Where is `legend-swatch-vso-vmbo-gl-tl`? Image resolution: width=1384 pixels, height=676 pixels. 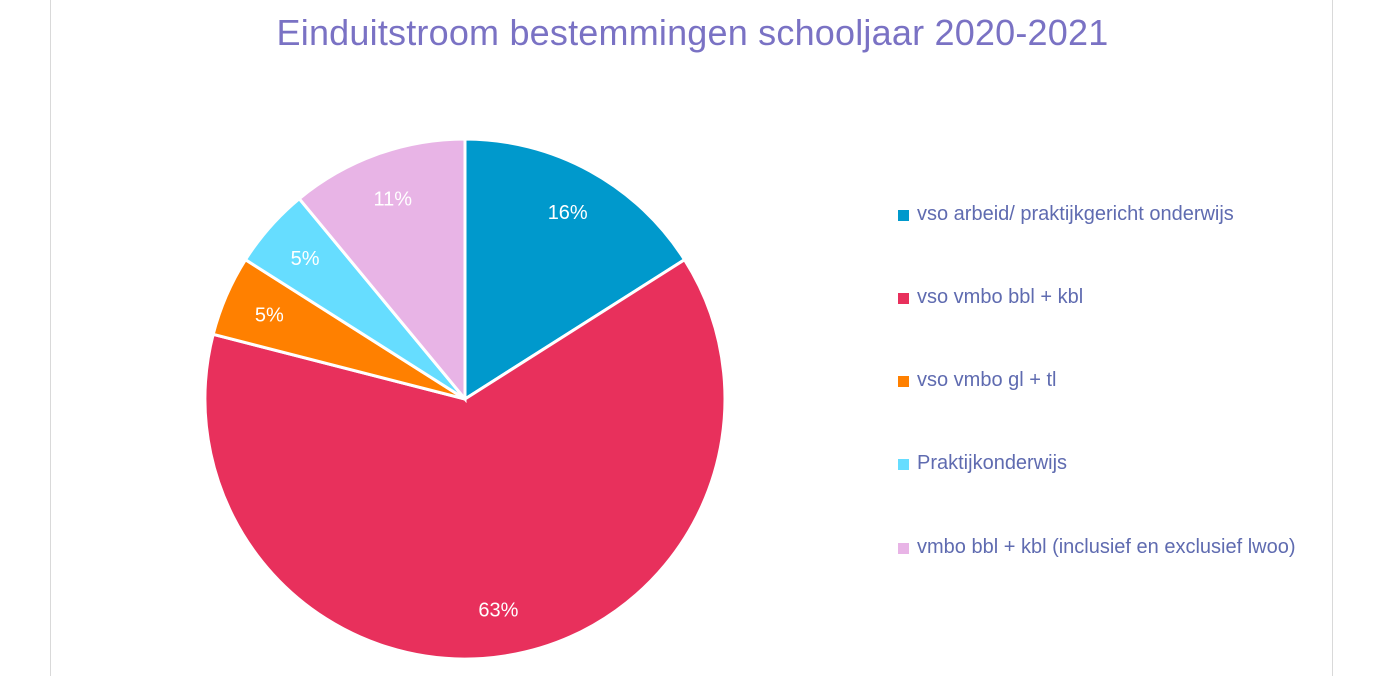
legend-swatch-vso-vmbo-gl-tl is located at coordinates (903, 381).